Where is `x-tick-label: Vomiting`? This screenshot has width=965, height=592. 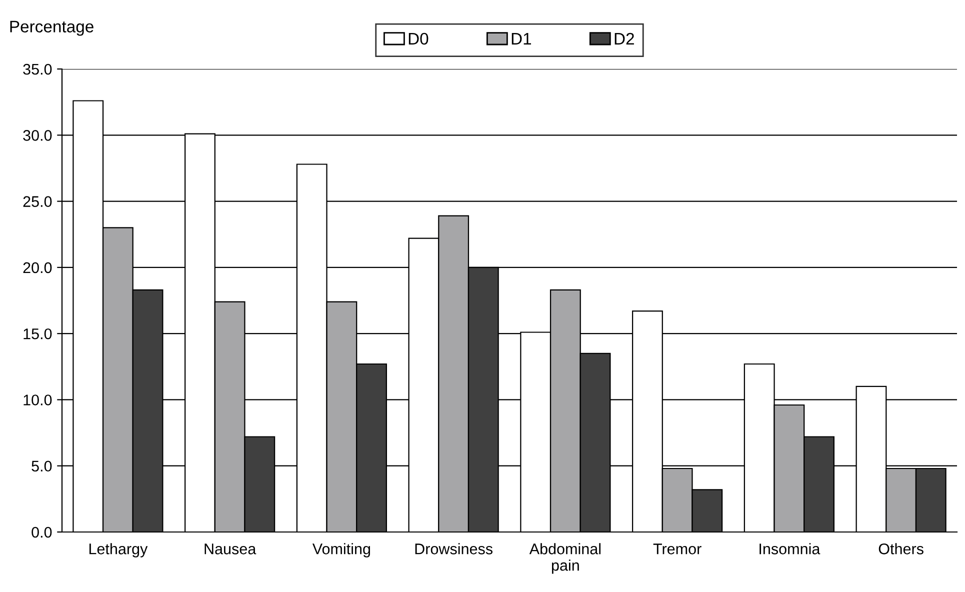
x-tick-label: Vomiting is located at coordinates (341, 550).